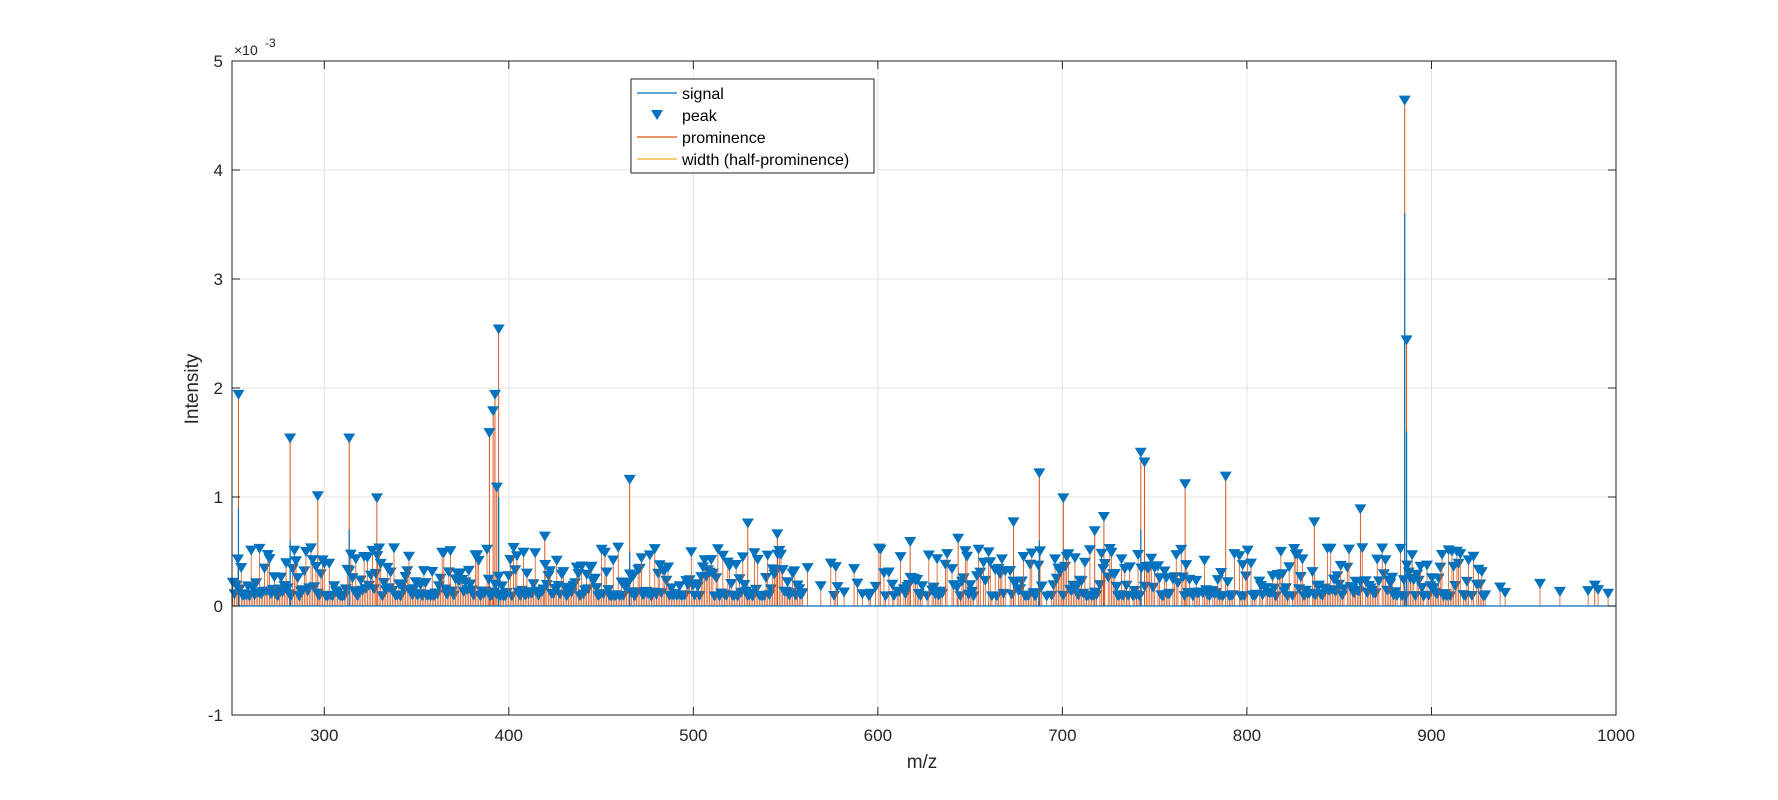 This screenshot has height=800, width=1778. Describe the element at coordinates (218, 388) in the screenshot. I see `y-tick-label: 2` at that location.